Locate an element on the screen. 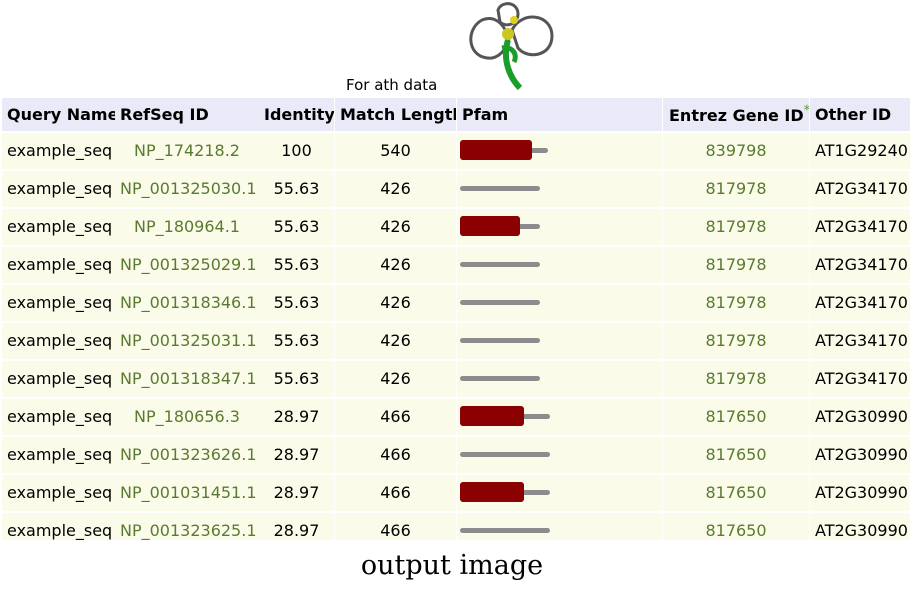  table-cell: NP_180964.1 is located at coordinates (187, 226).